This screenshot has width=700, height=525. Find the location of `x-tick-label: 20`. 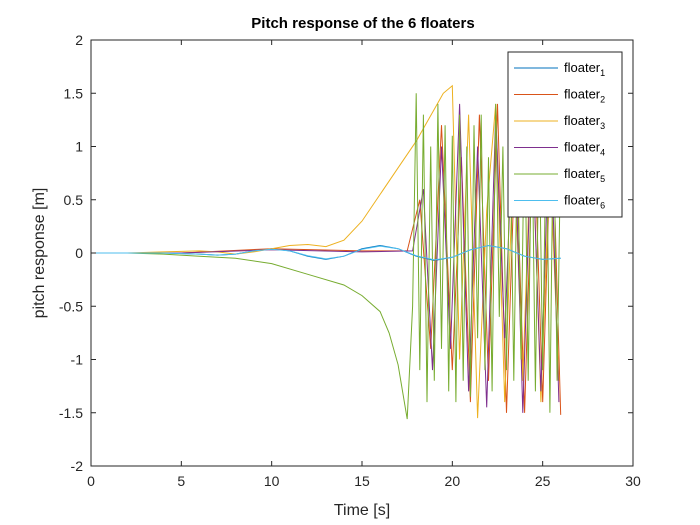

x-tick-label: 20 is located at coordinates (453, 481).